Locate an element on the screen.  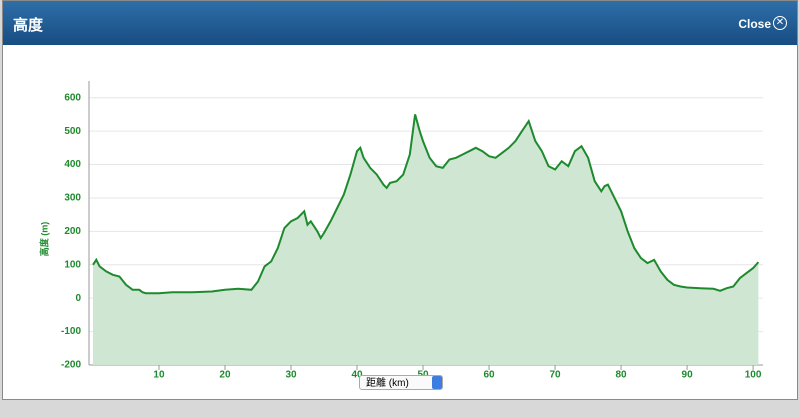
x-tick-label: 60 is located at coordinates (489, 375).